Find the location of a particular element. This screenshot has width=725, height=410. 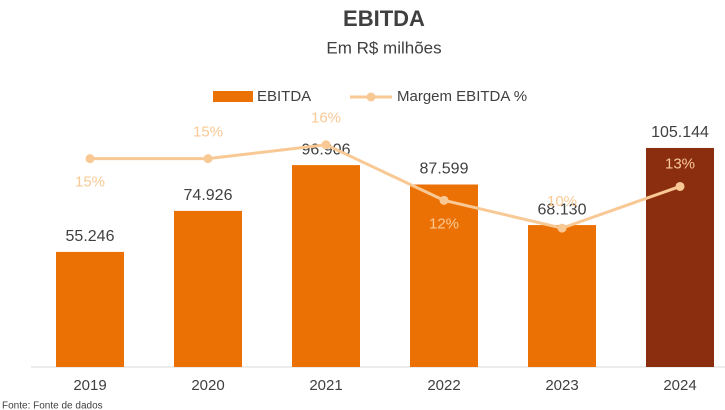

x-tick-label: 2022 is located at coordinates (443, 385).